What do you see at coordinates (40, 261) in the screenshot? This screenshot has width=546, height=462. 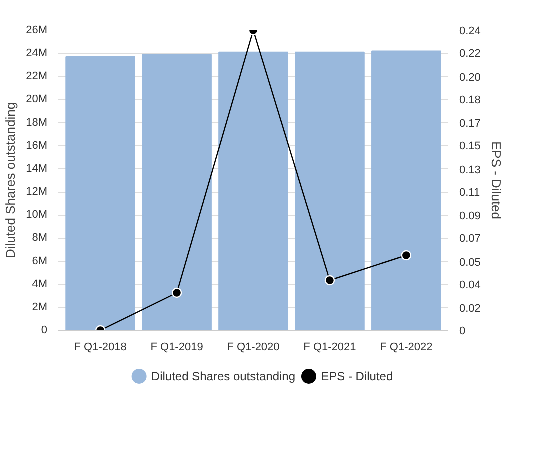 I see `y-tick-label: 6M` at bounding box center [40, 261].